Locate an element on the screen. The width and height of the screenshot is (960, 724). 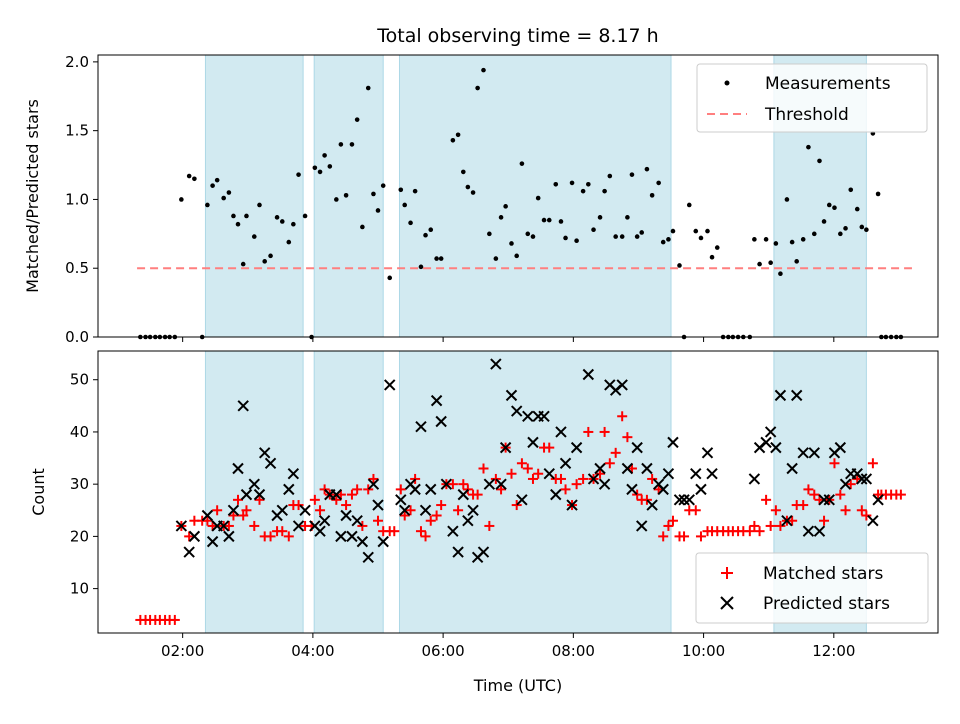
top-legend: Measurements Threshold is located at coordinates (812, 98).